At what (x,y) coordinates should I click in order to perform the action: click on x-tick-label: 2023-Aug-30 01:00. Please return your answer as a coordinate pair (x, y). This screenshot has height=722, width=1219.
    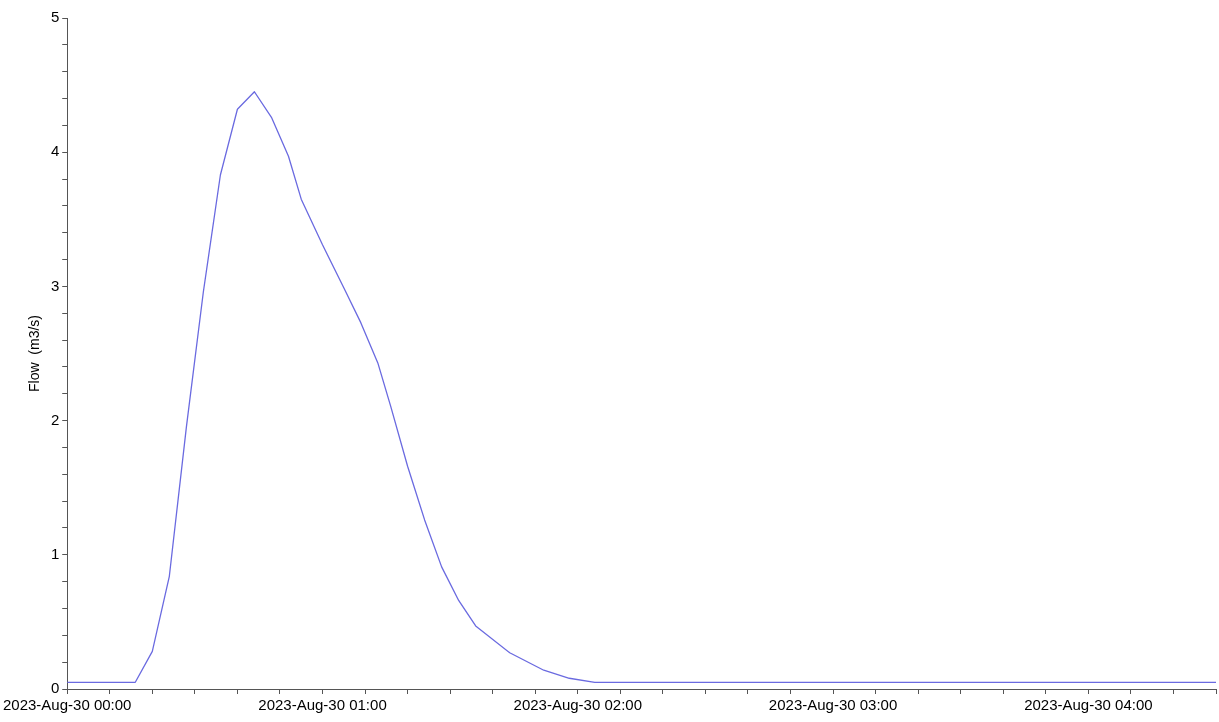
    Looking at the image, I should click on (322, 705).